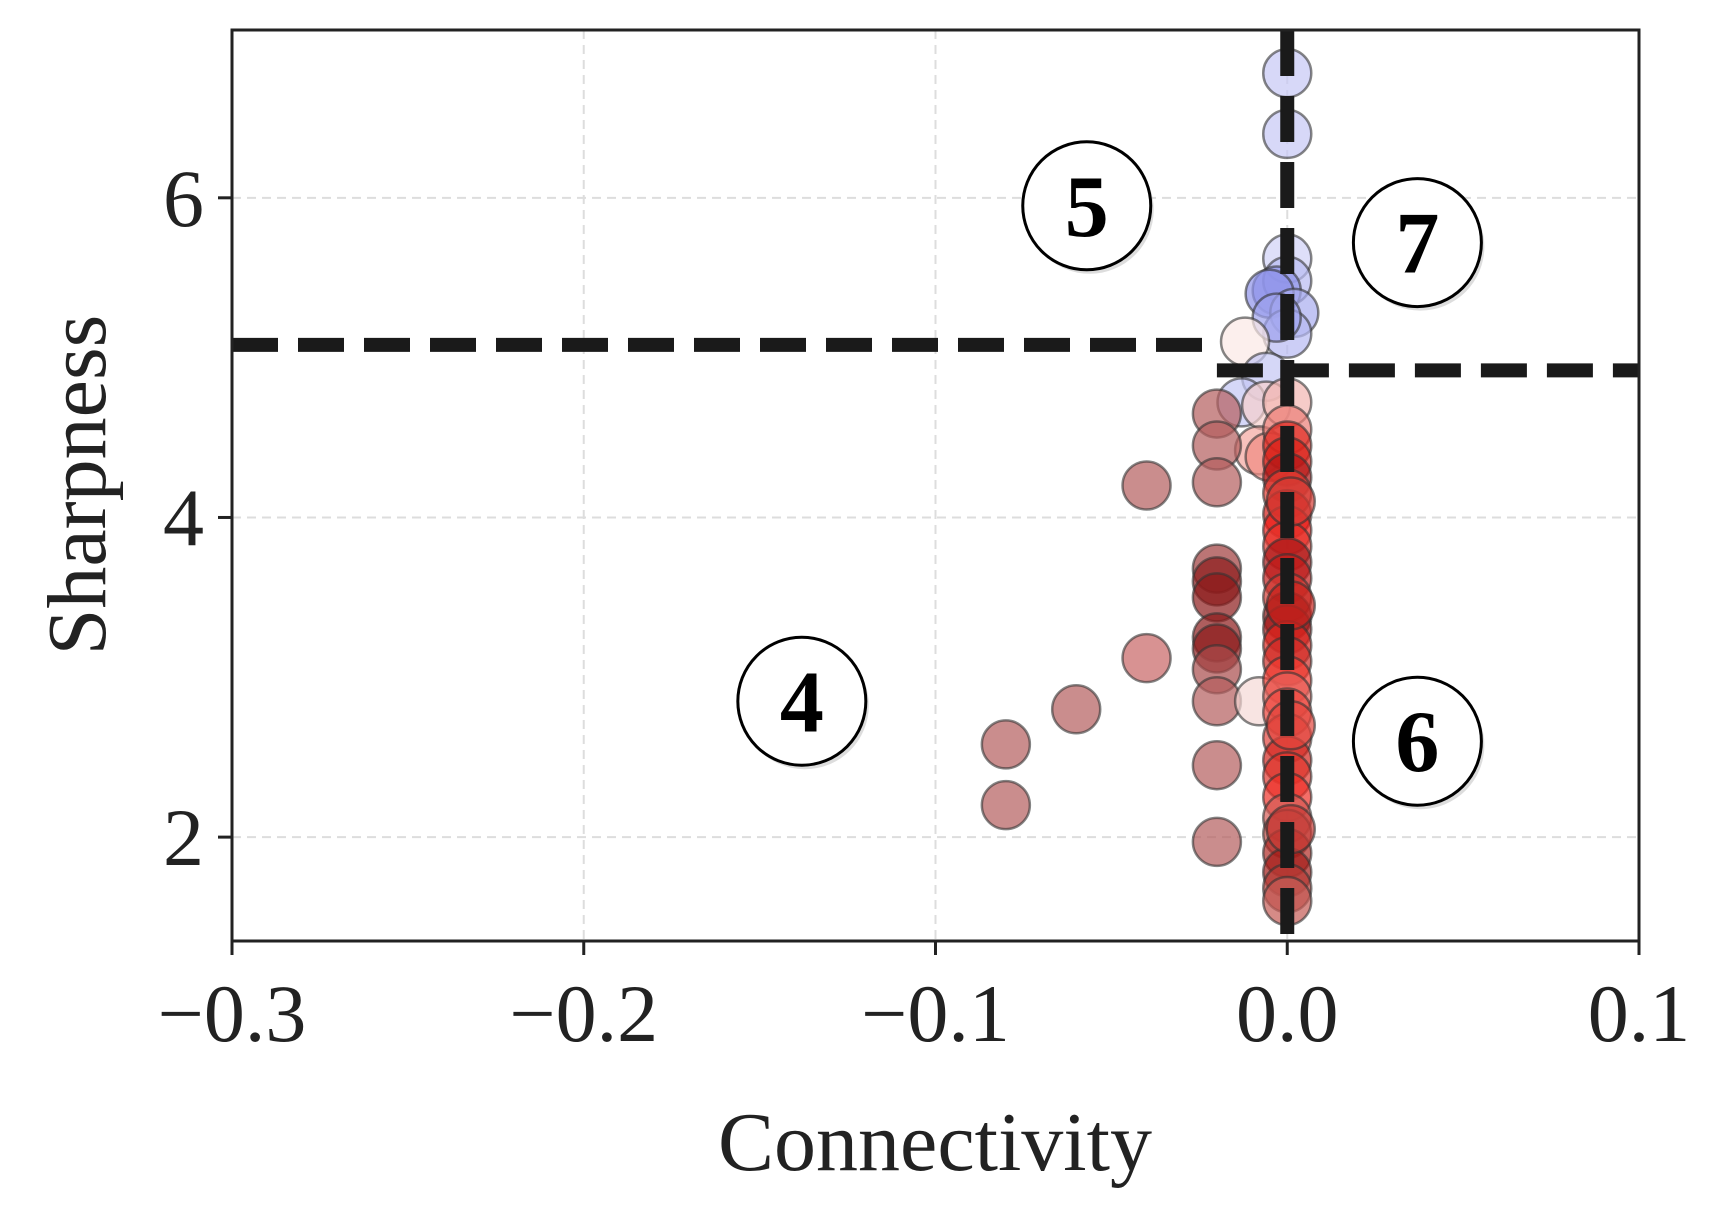 This screenshot has height=1210, width=1722. I want to click on x-axis-title: Connectivity, so click(935, 1142).